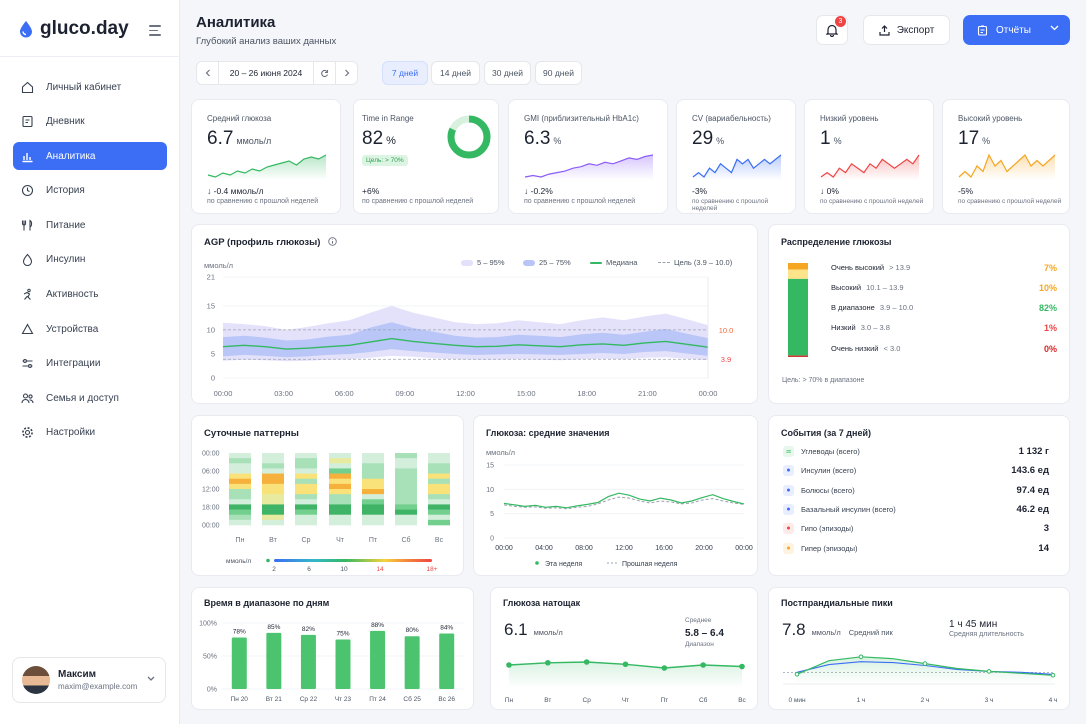  I want to click on user-card: Максим maxim@example.com, so click(89, 680).